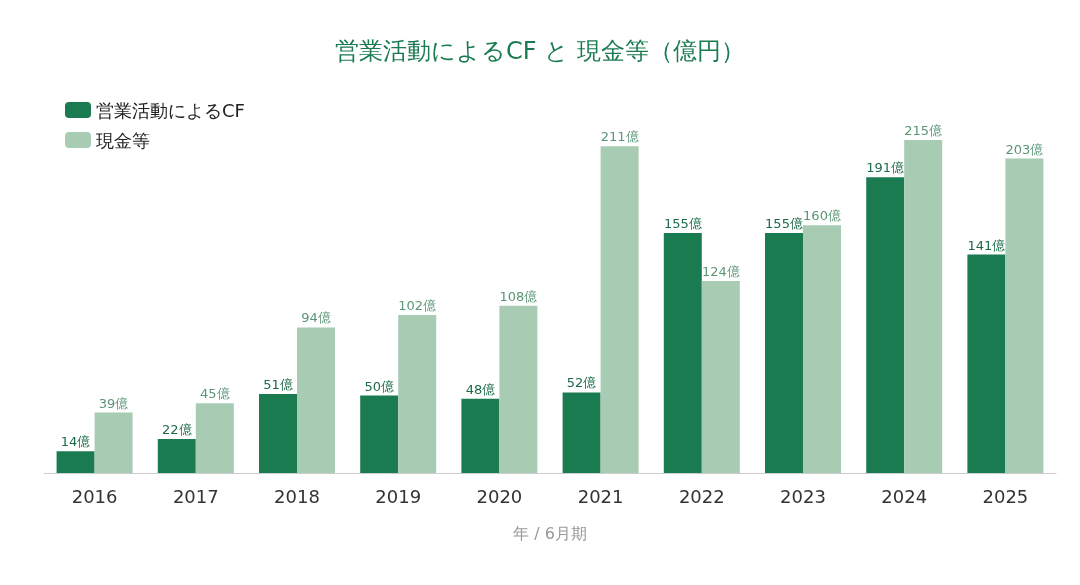  I want to click on x-tick-label: 2025, so click(1005, 496).